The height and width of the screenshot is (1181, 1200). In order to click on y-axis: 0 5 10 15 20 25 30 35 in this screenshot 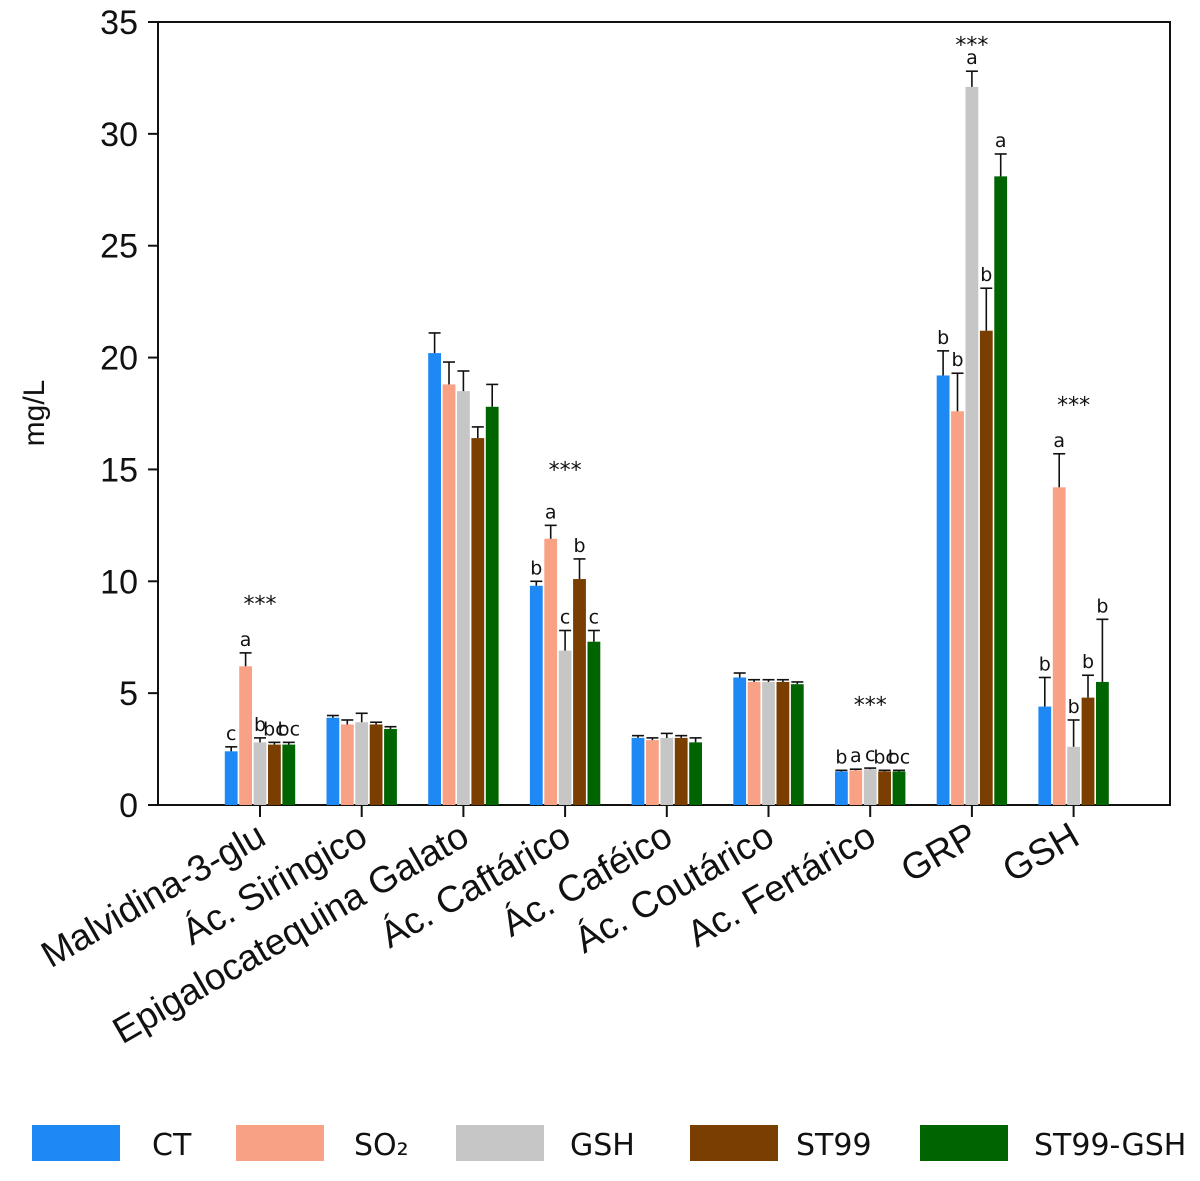, I will do `click(129, 414)`.